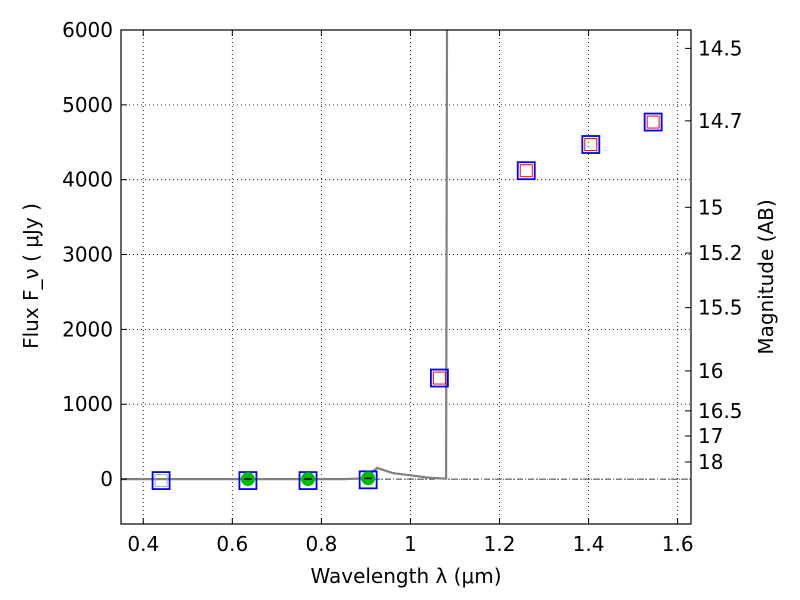 The height and width of the screenshot is (600, 800). Describe the element at coordinates (321, 544) in the screenshot. I see `x-tick-label: 0.8` at that location.